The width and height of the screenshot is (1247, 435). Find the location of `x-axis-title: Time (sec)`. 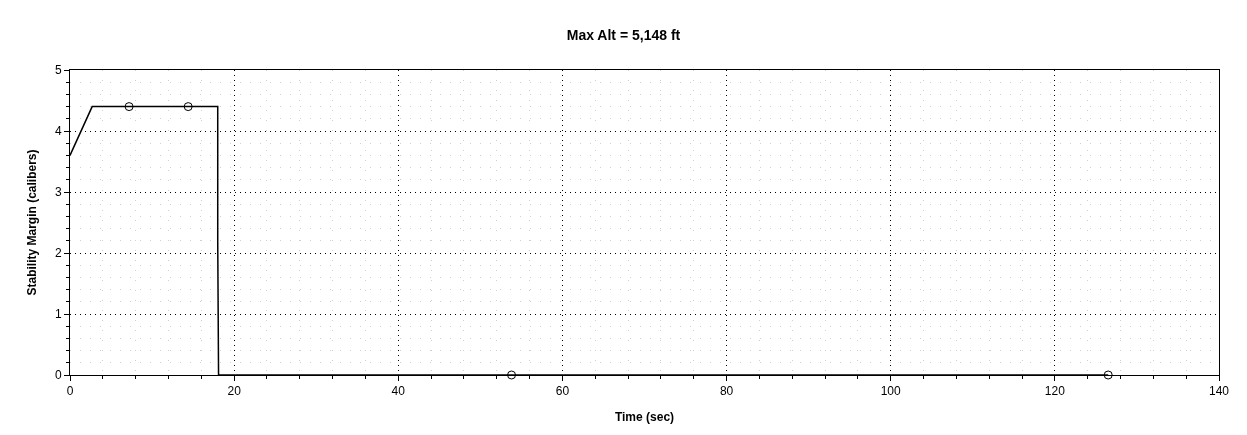

x-axis-title: Time (sec) is located at coordinates (644, 417).